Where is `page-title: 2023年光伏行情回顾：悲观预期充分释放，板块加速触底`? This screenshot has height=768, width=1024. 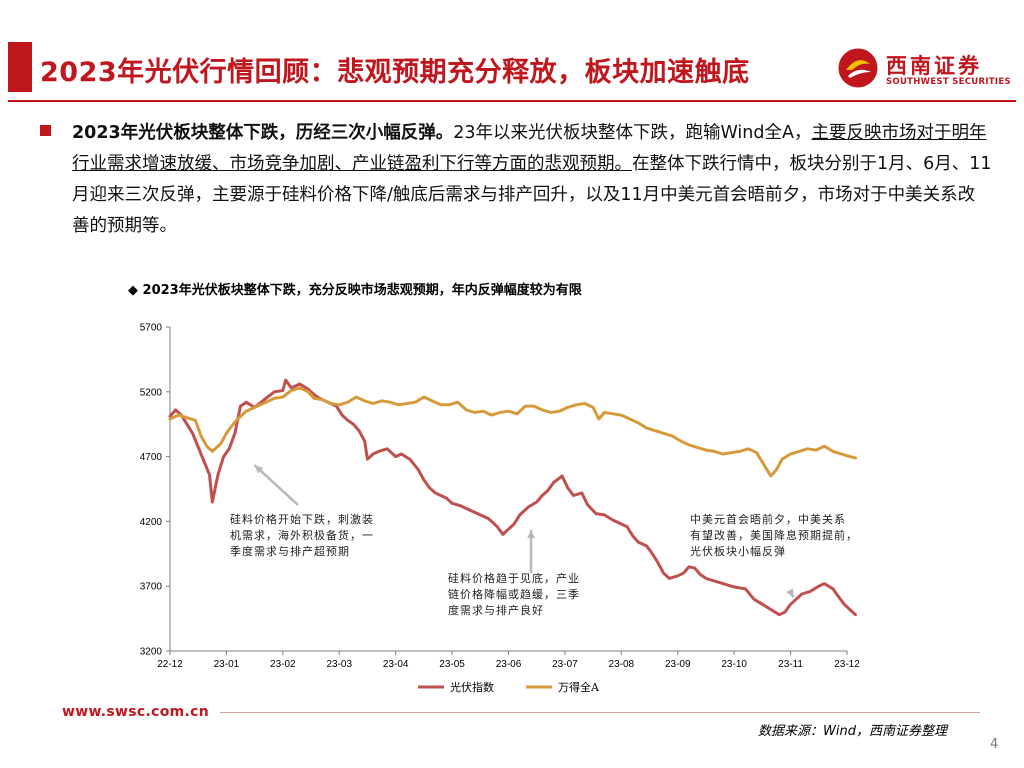
page-title: 2023年光伏行情回顾：悲观预期充分释放，板块加速触底 is located at coordinates (395, 72).